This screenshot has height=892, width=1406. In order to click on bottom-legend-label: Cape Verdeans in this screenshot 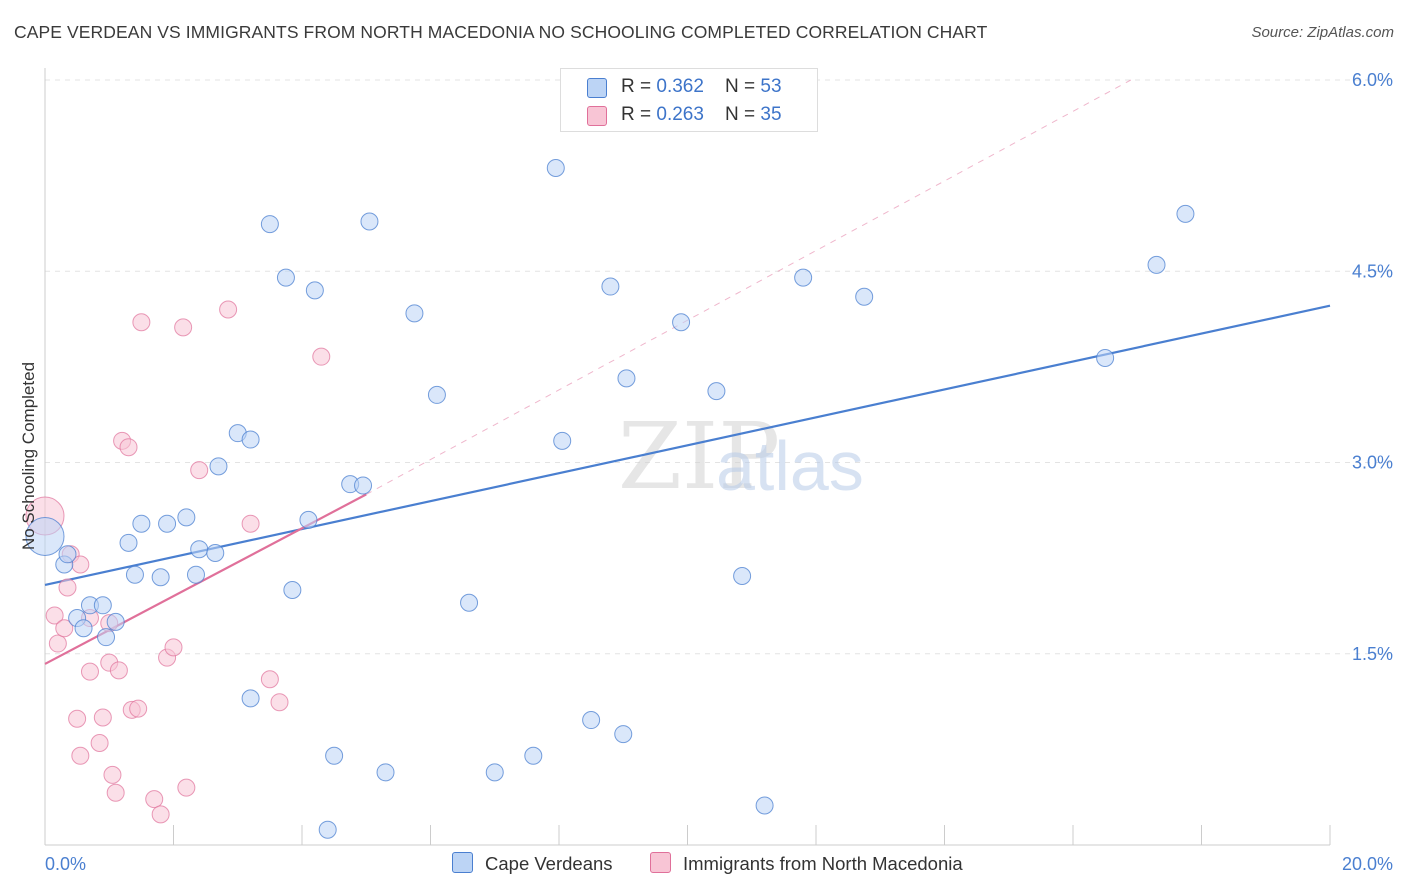, I will do `click(549, 863)`.